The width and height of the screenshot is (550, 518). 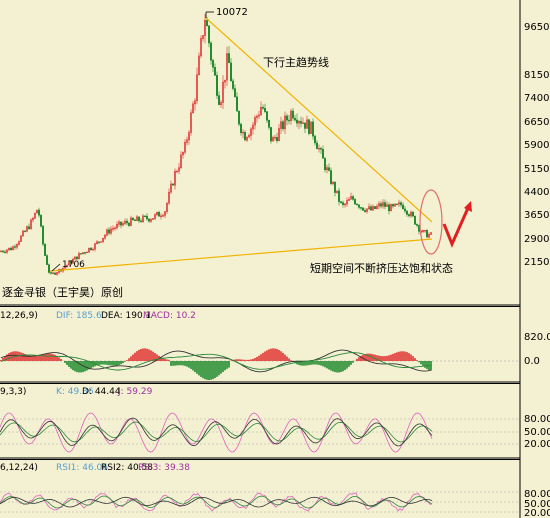 I want to click on kdj-y-tick: 20.00, so click(x=537, y=444).